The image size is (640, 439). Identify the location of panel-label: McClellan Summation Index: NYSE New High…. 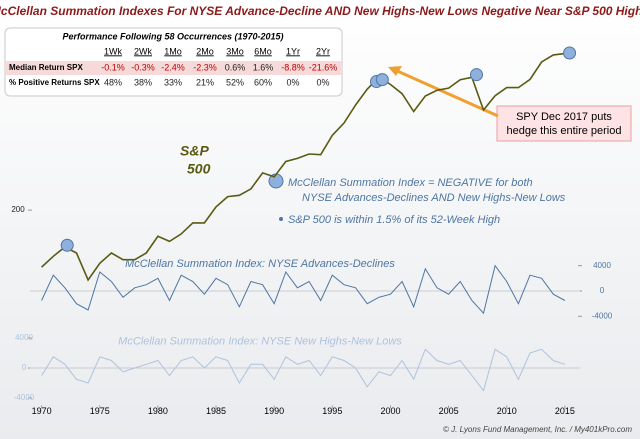
(260, 341).